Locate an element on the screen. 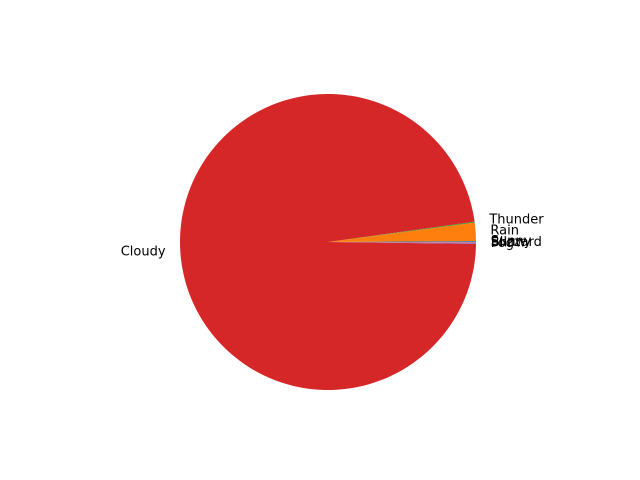  pie-slice-sunny is located at coordinates (402, 241).